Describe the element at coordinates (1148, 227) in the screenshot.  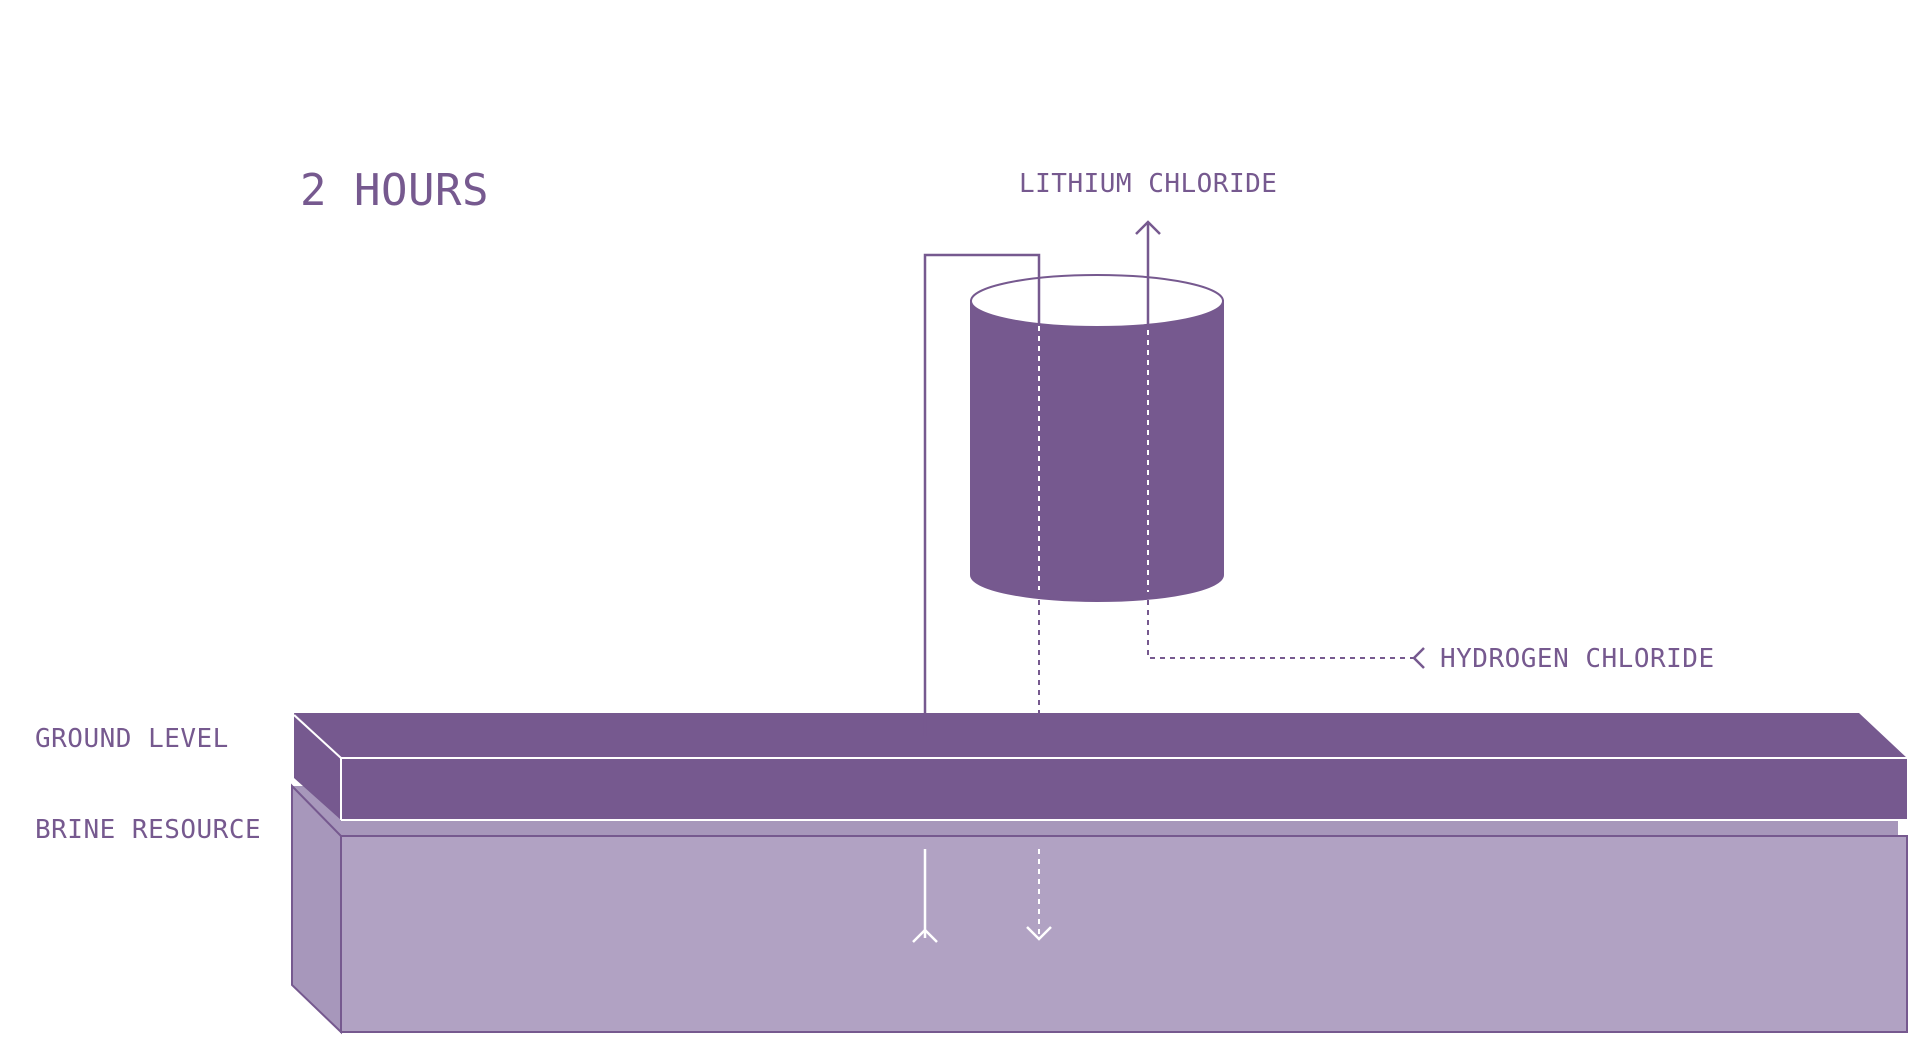
I see `lithium-output-arrow-icon` at that location.